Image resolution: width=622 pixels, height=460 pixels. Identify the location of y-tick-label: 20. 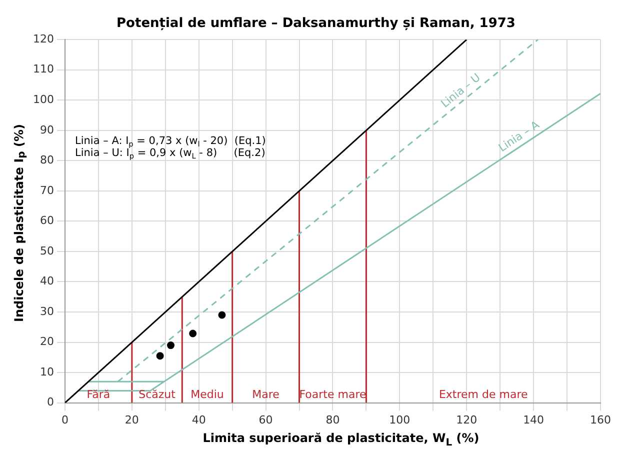
(47, 341).